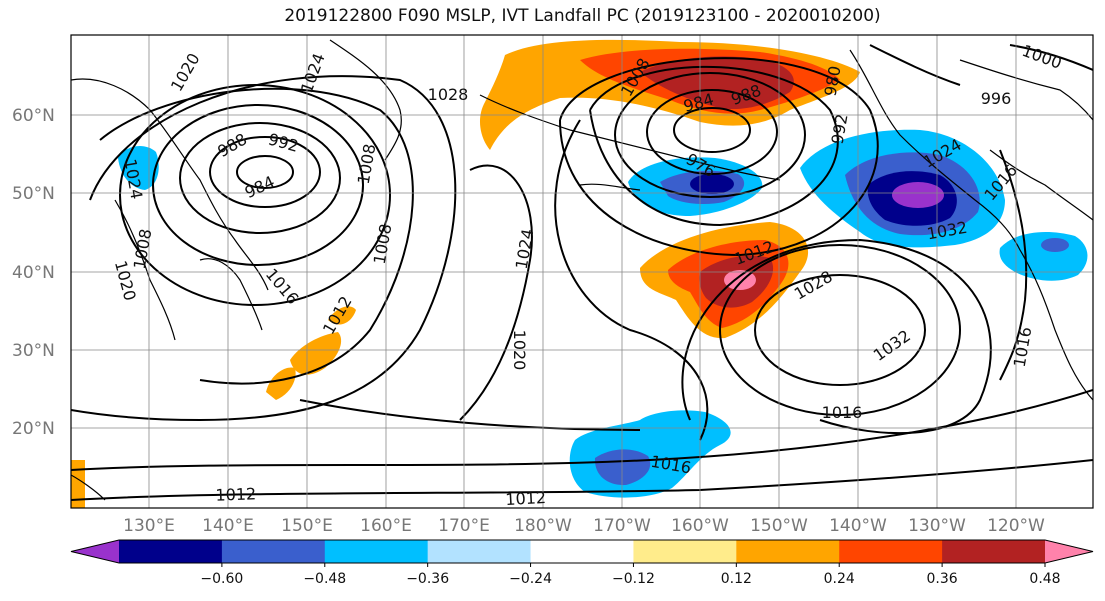 The width and height of the screenshot is (1105, 601). I want to click on negative-anomaly-gulf-center, so click(918, 195).